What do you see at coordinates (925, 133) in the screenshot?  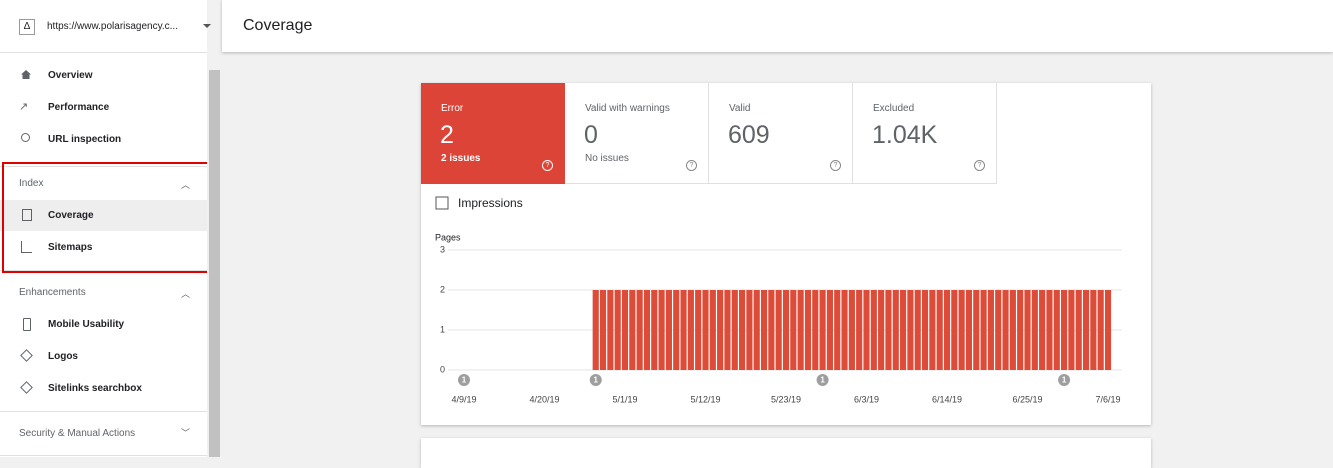 I see `summary-tile: Excluded 1.04K ?` at bounding box center [925, 133].